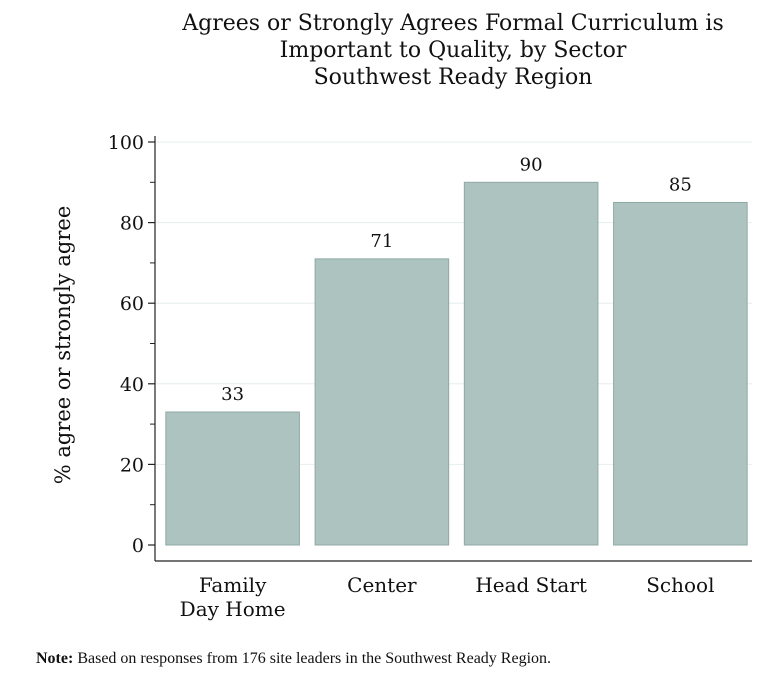 Image resolution: width=767 pixels, height=676 pixels. Describe the element at coordinates (132, 304) in the screenshot. I see `y-tick-label: 60` at that location.